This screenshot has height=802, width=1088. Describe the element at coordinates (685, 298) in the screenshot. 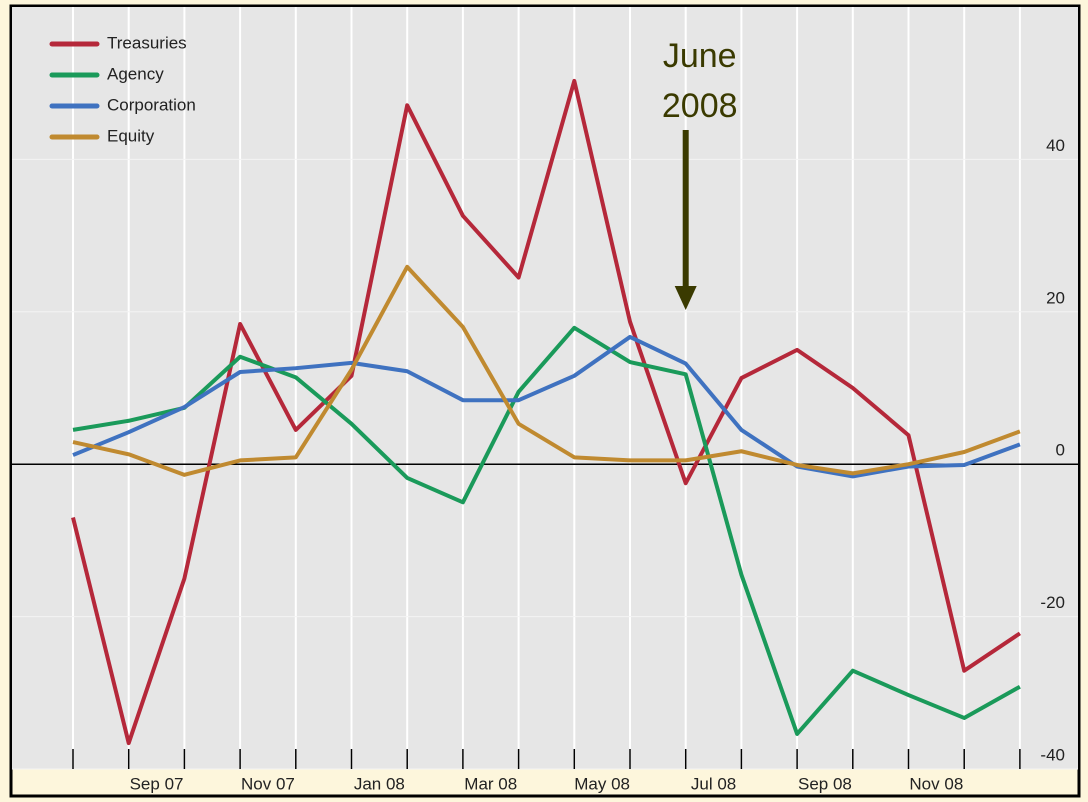

I see `annotation-arrow-head` at that location.